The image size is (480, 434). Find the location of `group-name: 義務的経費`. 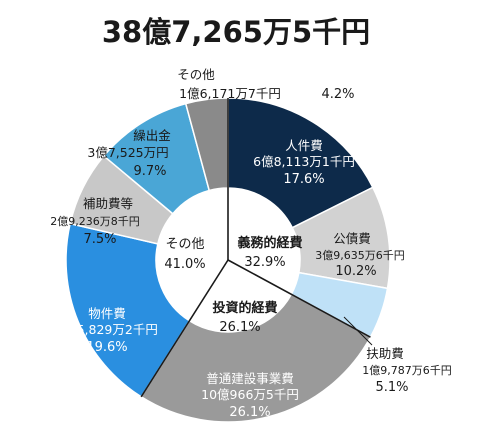

group-name: 義務的経費 is located at coordinates (269, 243).